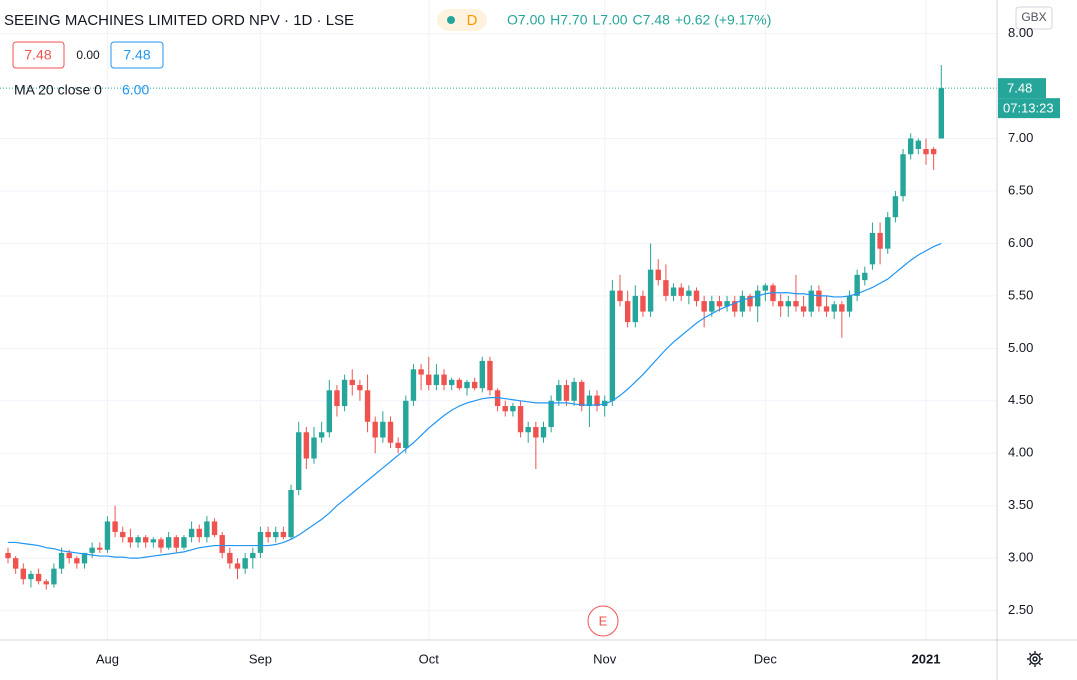 The width and height of the screenshot is (1077, 680). What do you see at coordinates (107, 658) in the screenshot?
I see `x-tick-label: Aug` at bounding box center [107, 658].